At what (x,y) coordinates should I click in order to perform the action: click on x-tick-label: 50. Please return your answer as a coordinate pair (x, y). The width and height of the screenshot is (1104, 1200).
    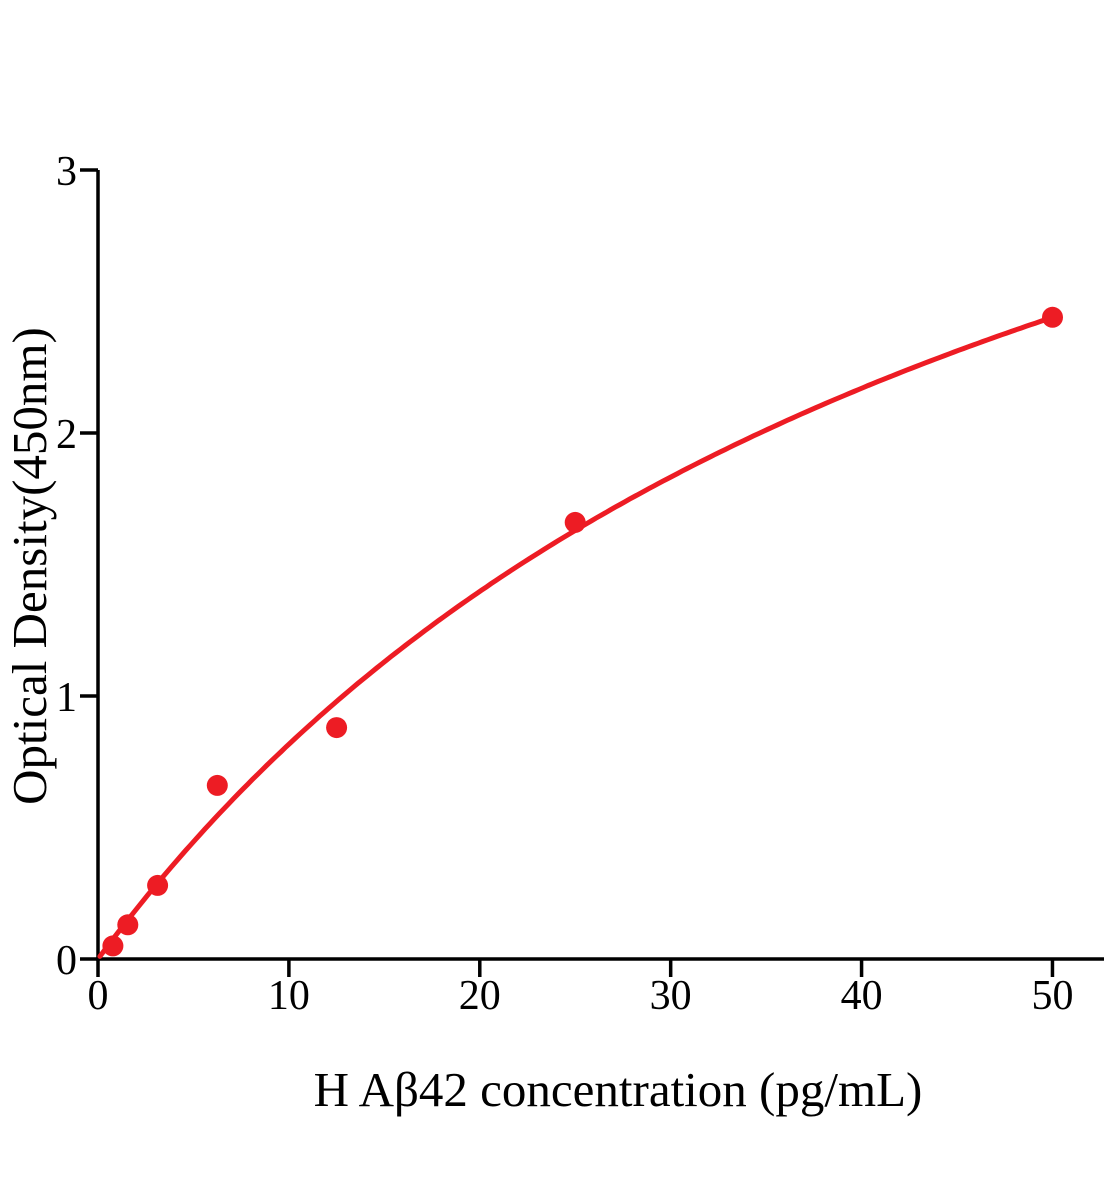
    Looking at the image, I should click on (1052, 996).